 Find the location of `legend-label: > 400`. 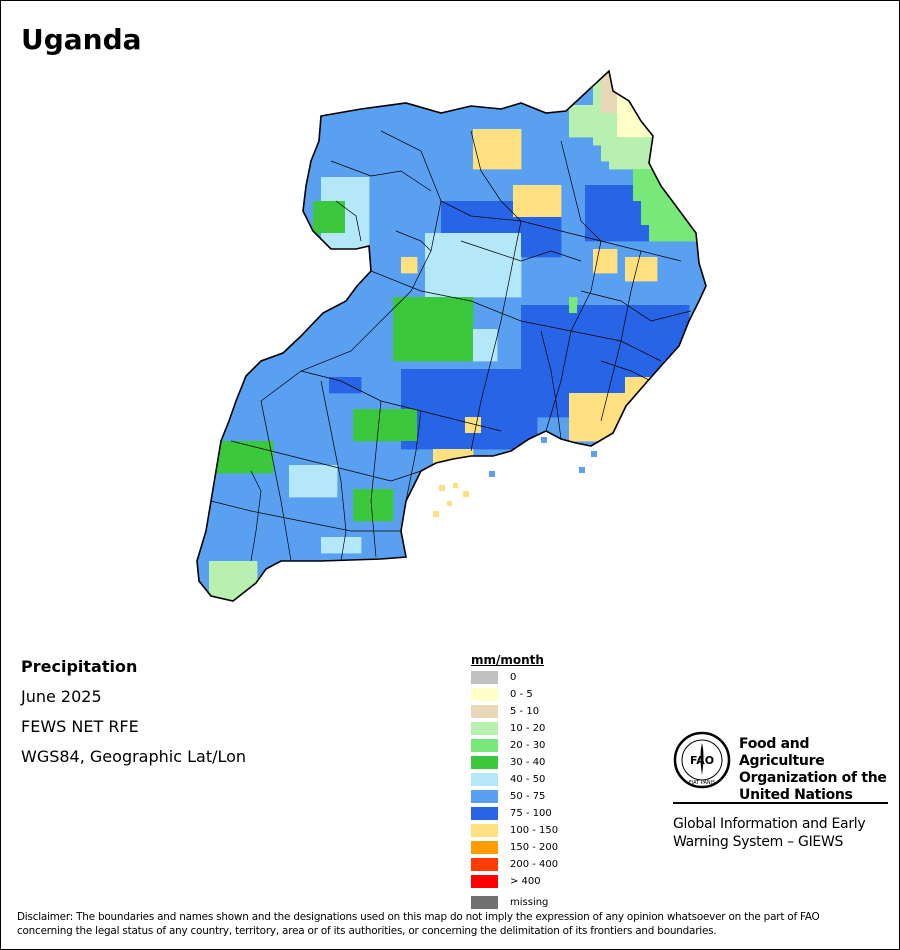

legend-label: > 400 is located at coordinates (525, 881).